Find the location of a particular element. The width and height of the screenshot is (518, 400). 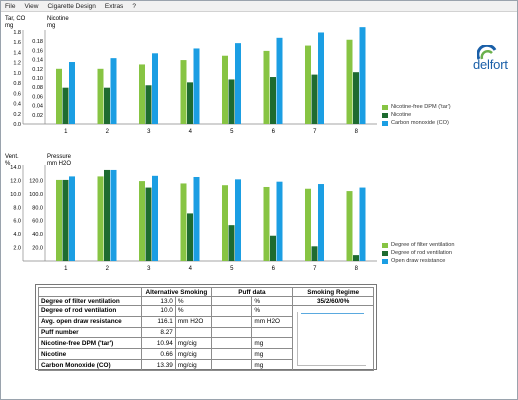

y2-tick-label: 0.02 is located at coordinates (37, 116).